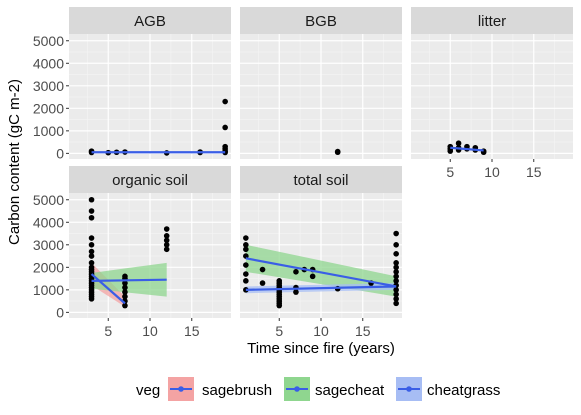  Describe the element at coordinates (463, 390) in the screenshot. I see `legend-label-cheatgrass: cheatgrass` at that location.